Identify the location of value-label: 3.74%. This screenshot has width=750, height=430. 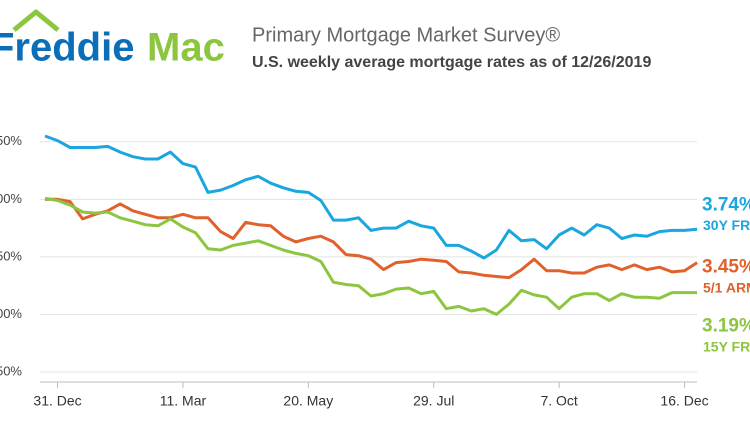
(726, 204).